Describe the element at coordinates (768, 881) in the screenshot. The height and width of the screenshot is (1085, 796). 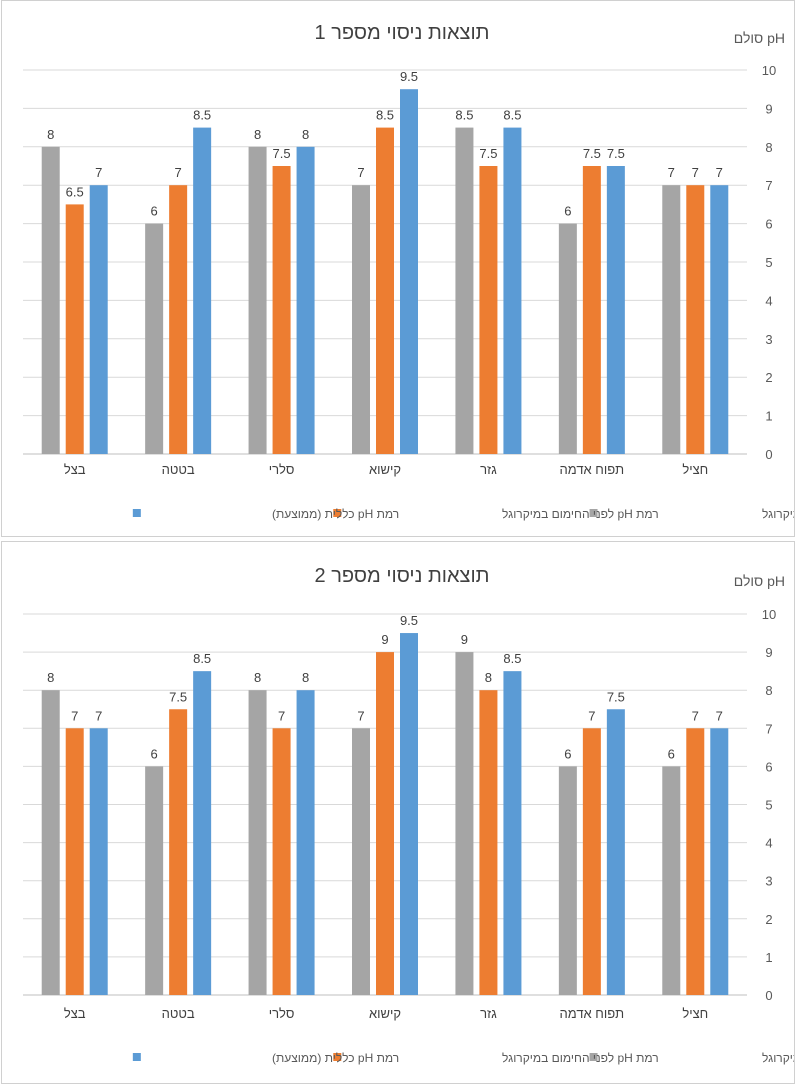
I see `y-tick-label: 3` at that location.